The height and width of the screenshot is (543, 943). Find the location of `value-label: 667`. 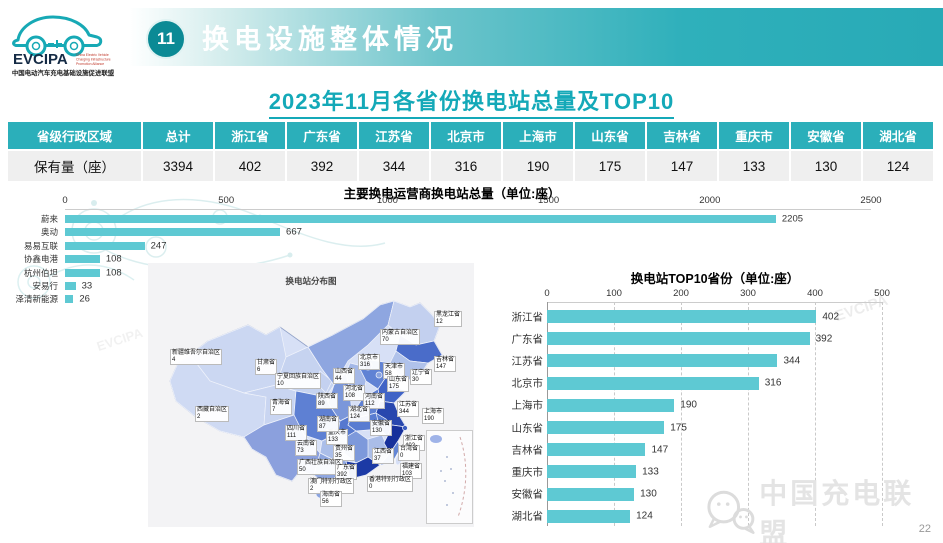

value-label: 667 is located at coordinates (294, 232).